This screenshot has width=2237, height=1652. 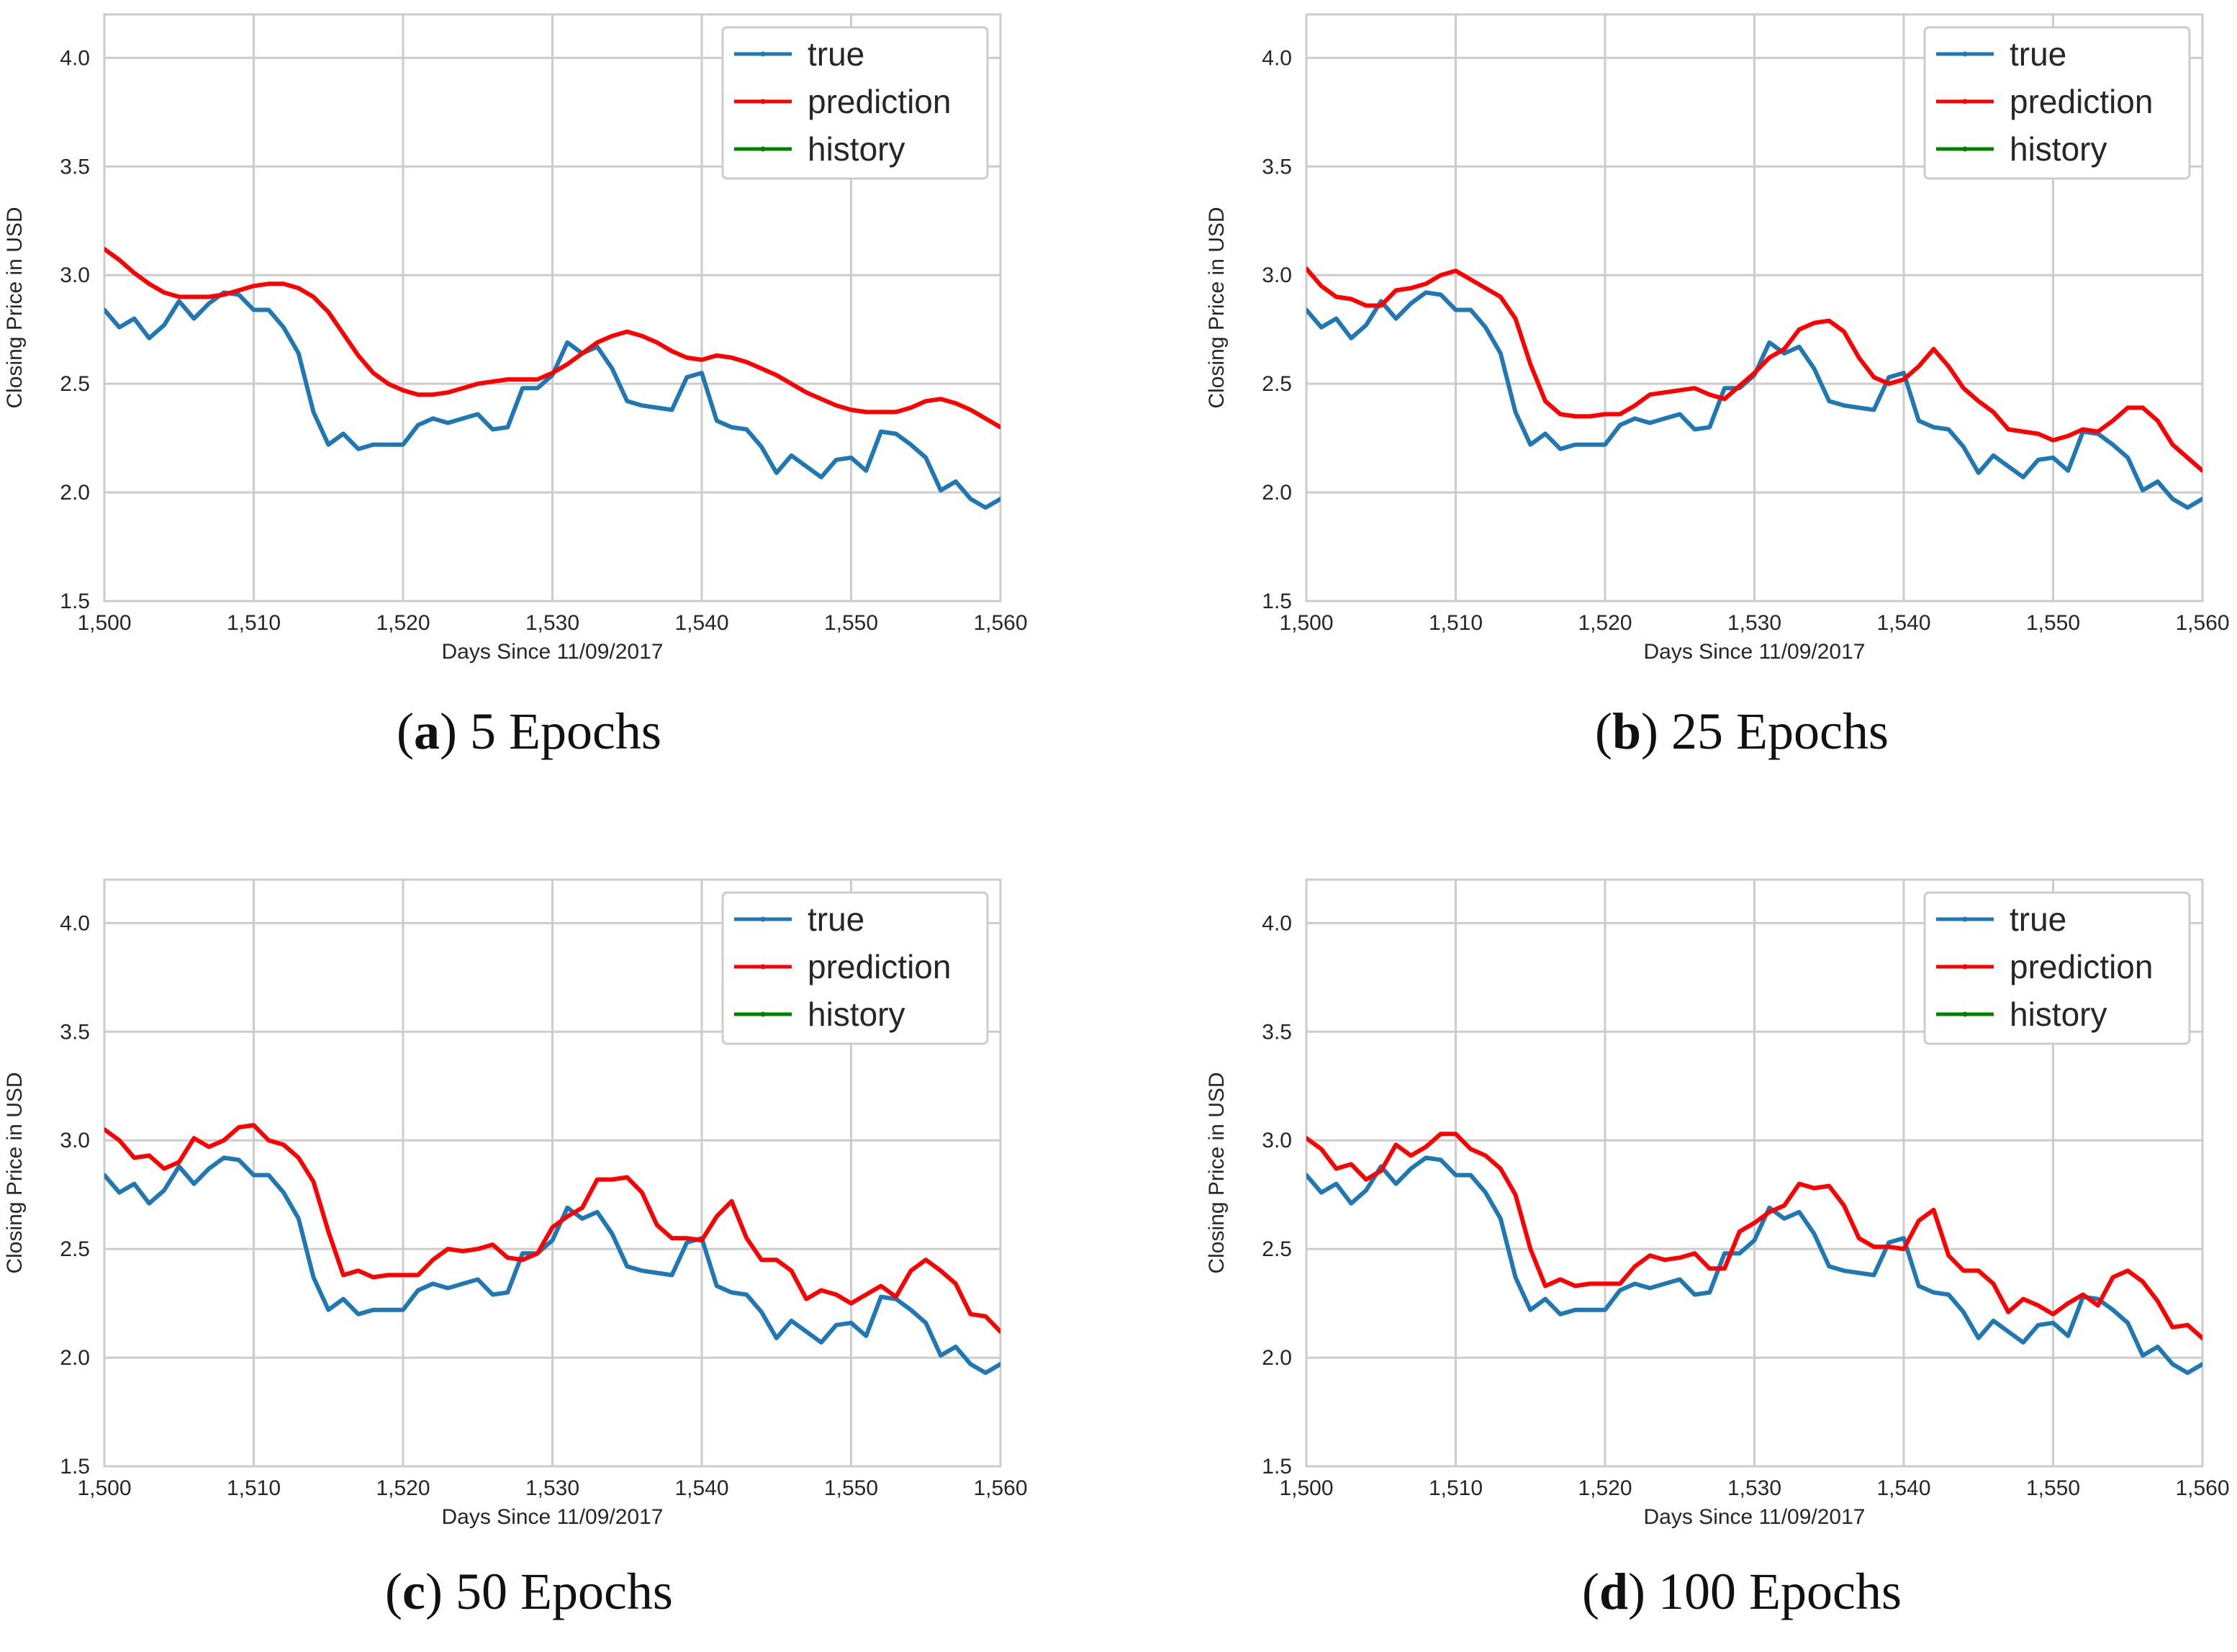 What do you see at coordinates (529, 732) in the screenshot?
I see `subfigure-caption: (a) 5 Epochs` at bounding box center [529, 732].